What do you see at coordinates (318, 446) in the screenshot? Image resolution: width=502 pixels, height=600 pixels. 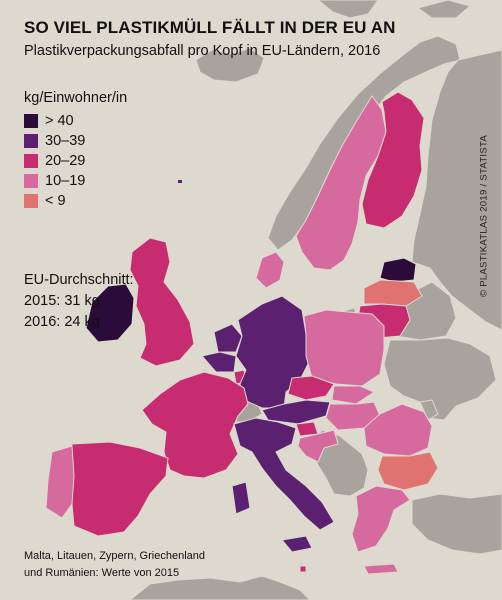 I see `country-croatia` at bounding box center [318, 446].